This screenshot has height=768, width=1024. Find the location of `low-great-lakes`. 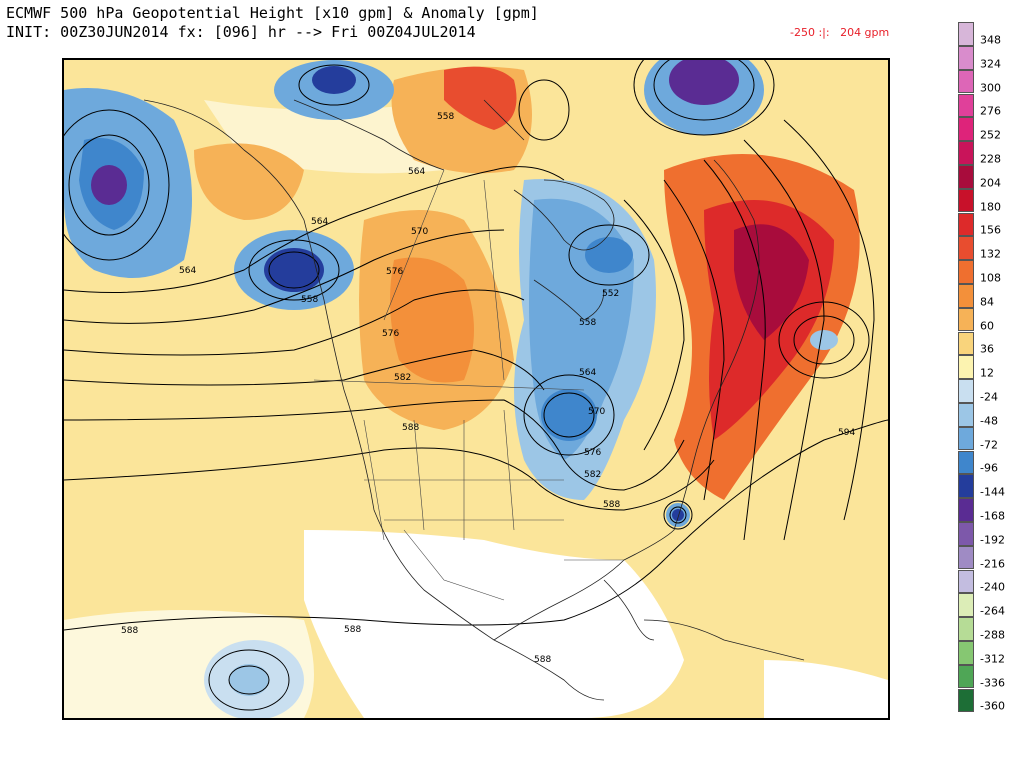

low-great-lakes is located at coordinates (569, 415).